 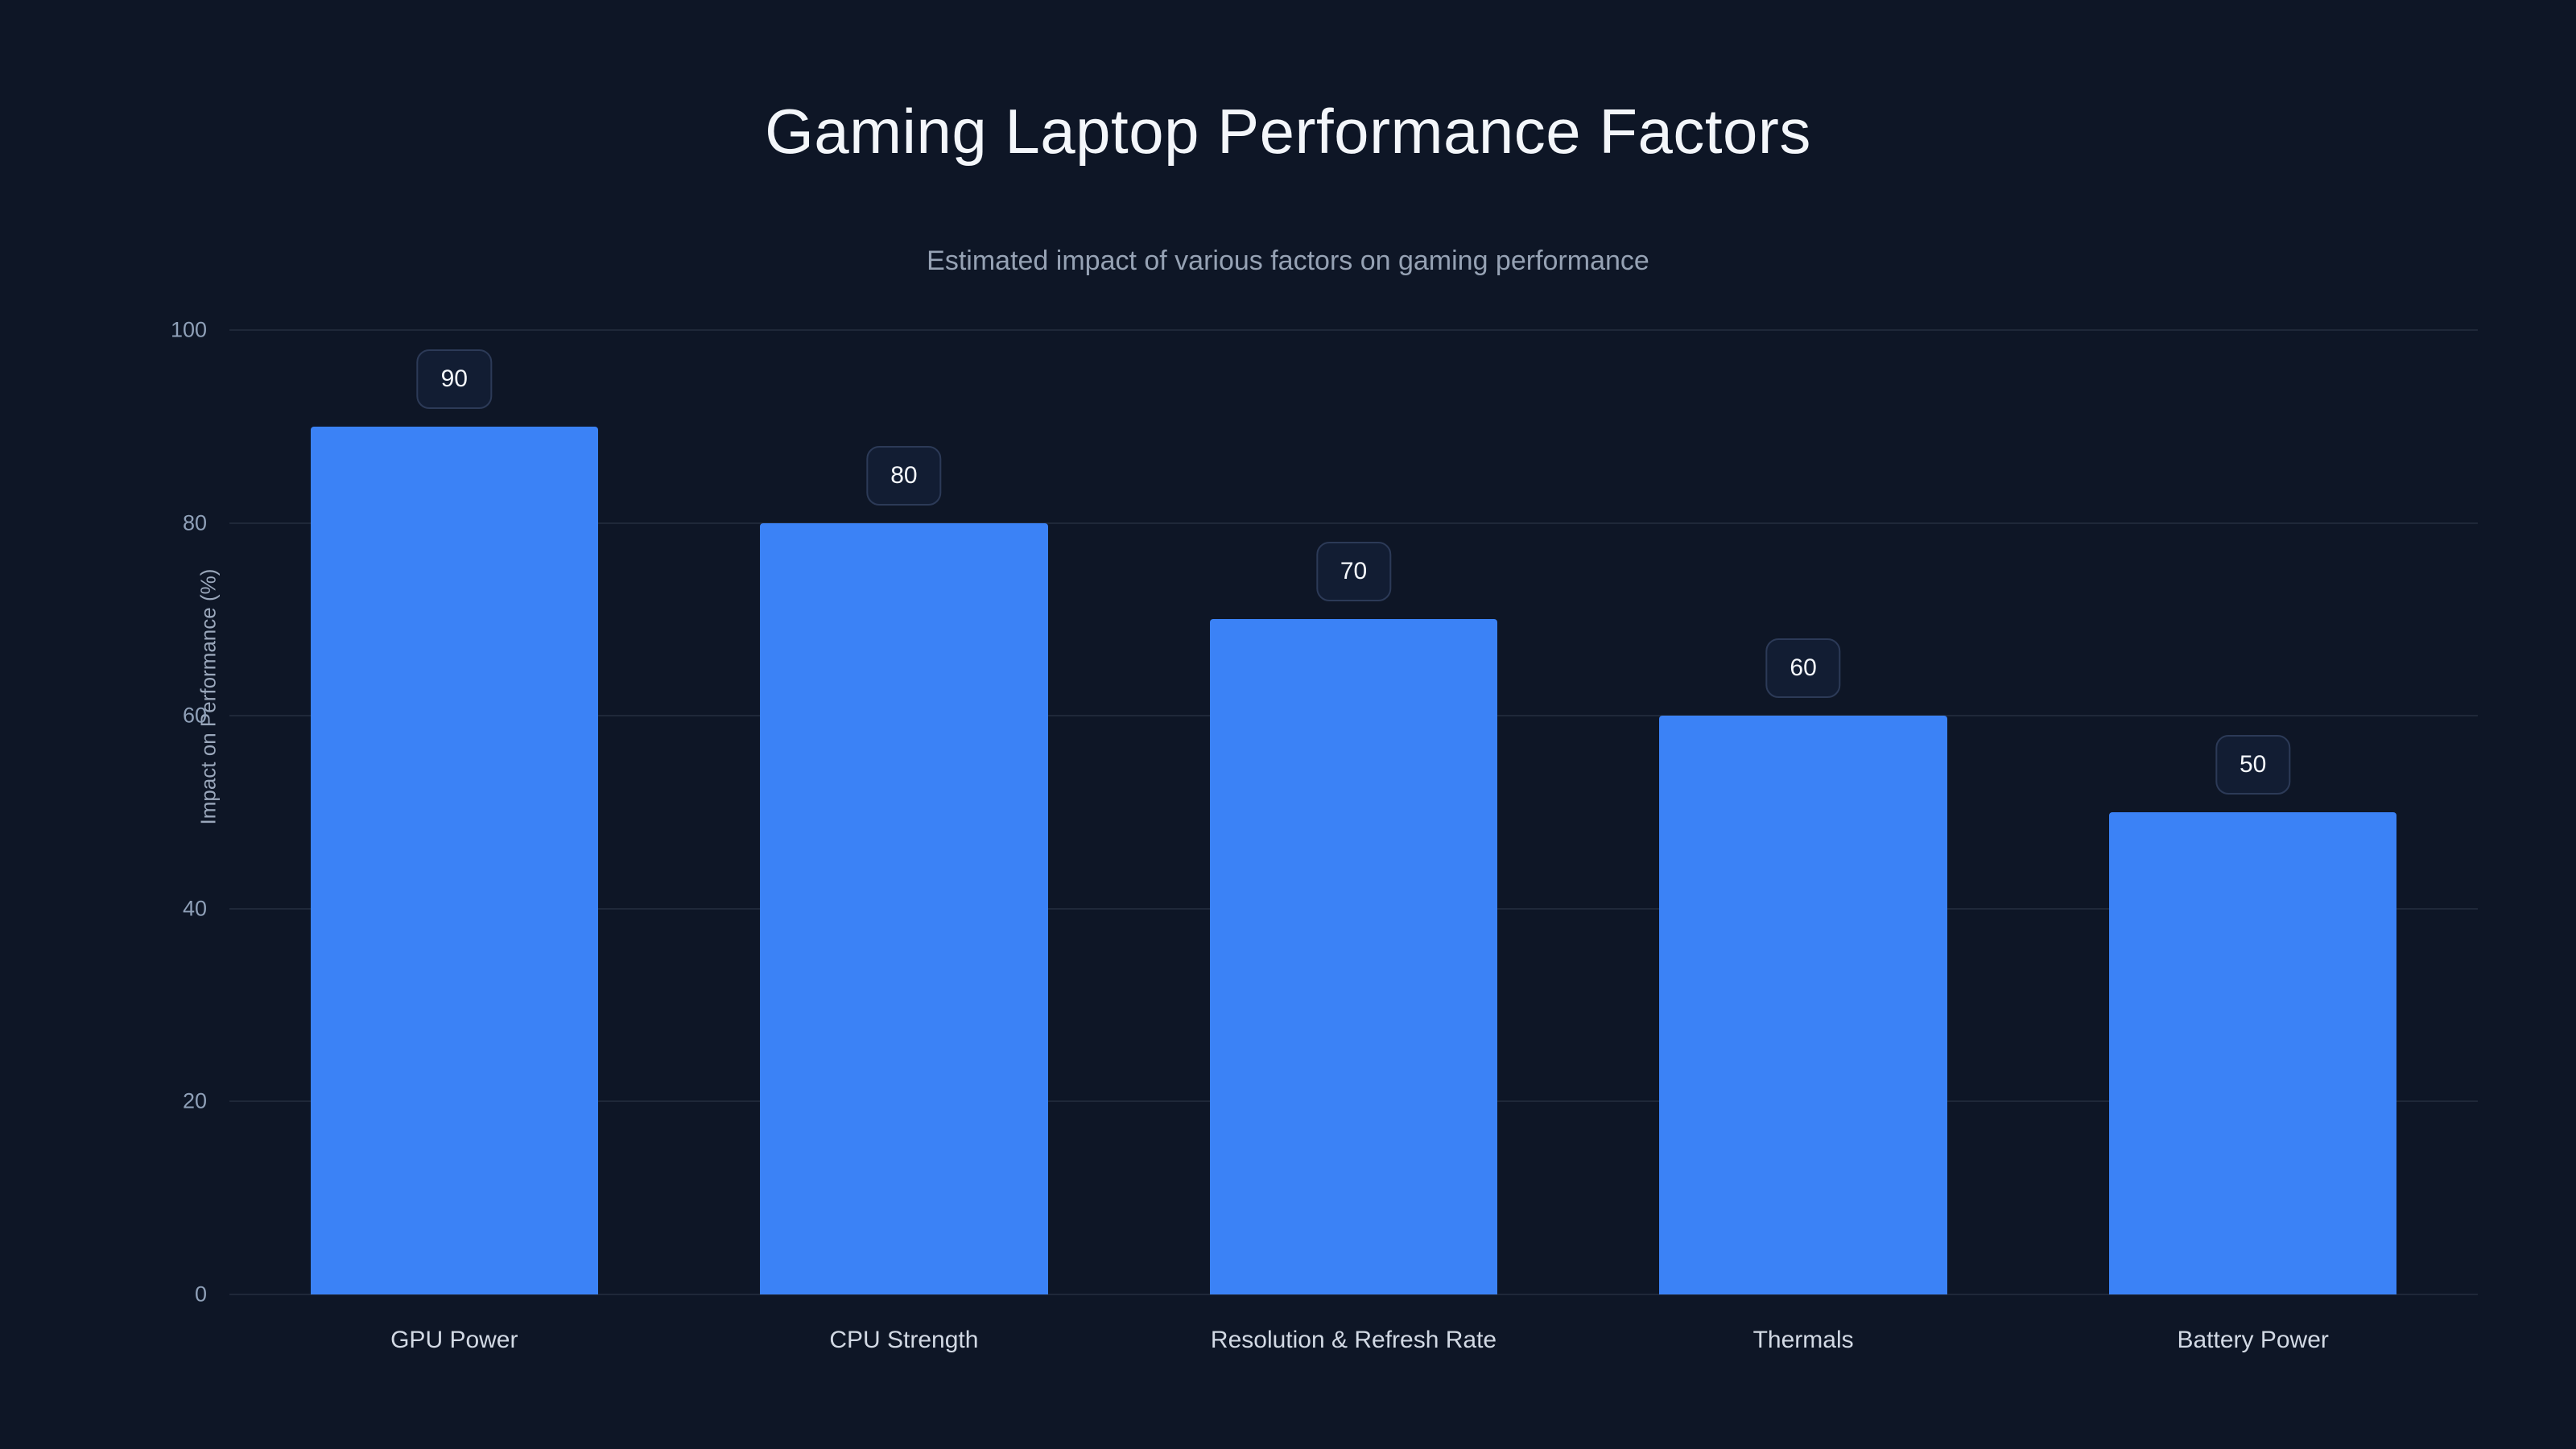 What do you see at coordinates (2253, 765) in the screenshot?
I see `value-label-badge: 50` at bounding box center [2253, 765].